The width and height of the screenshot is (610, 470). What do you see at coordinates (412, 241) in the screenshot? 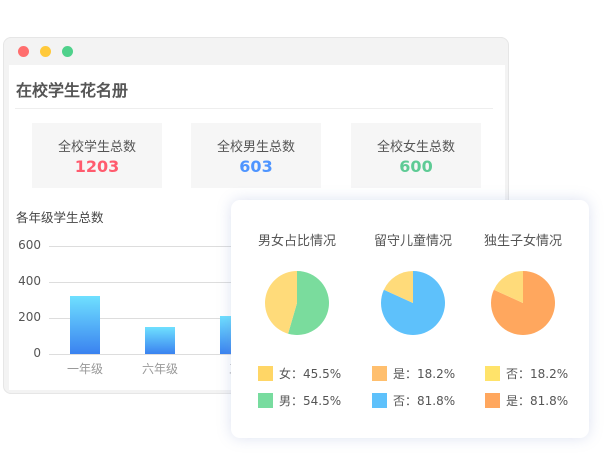
I see `pie-chart-title: 留守儿童情况` at bounding box center [412, 241].